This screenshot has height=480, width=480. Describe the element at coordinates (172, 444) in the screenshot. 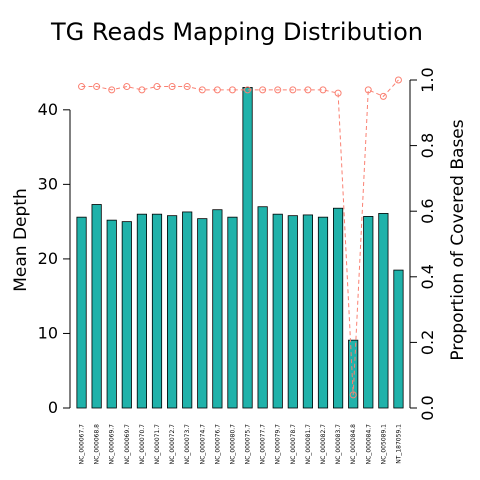

I see `x-tick-label: NC_000072.7` at that location.